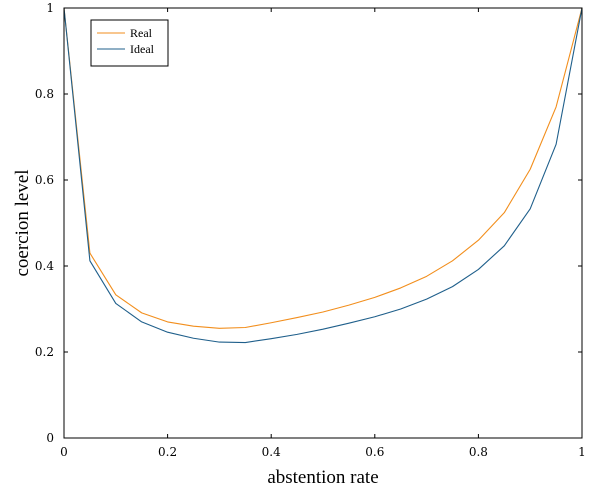 The height and width of the screenshot is (489, 595). I want to click on x-tick-label: 1, so click(582, 452).